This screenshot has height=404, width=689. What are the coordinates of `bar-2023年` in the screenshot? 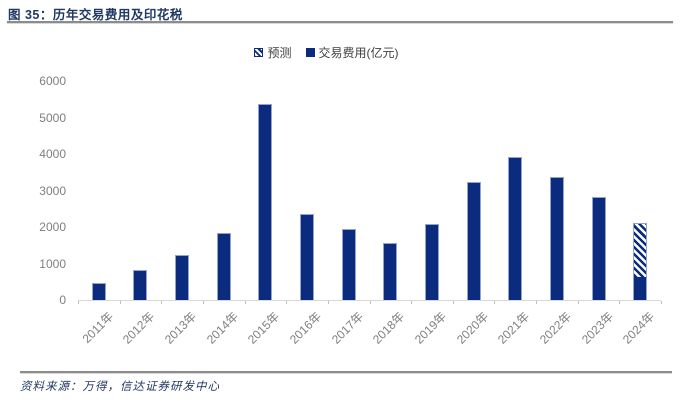 It's located at (598, 248).